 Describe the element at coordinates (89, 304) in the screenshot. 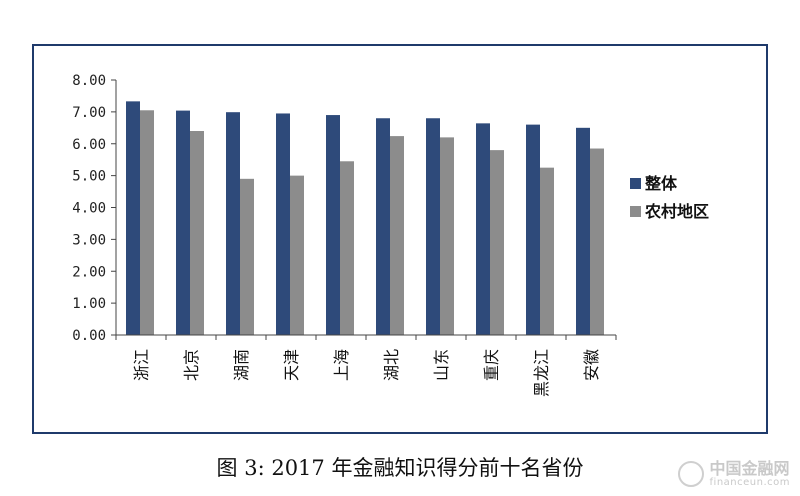

I see `y-tick-label: 1.00` at that location.